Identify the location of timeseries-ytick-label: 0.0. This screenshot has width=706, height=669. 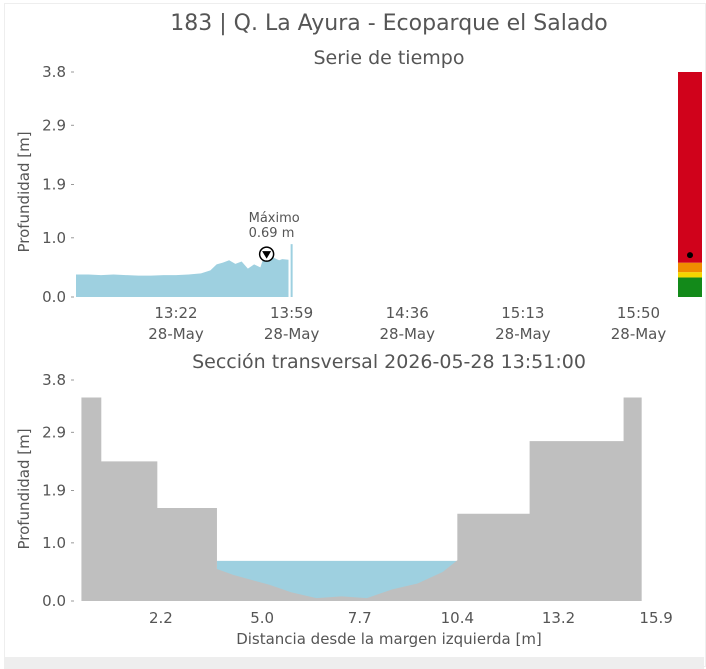
(54, 297).